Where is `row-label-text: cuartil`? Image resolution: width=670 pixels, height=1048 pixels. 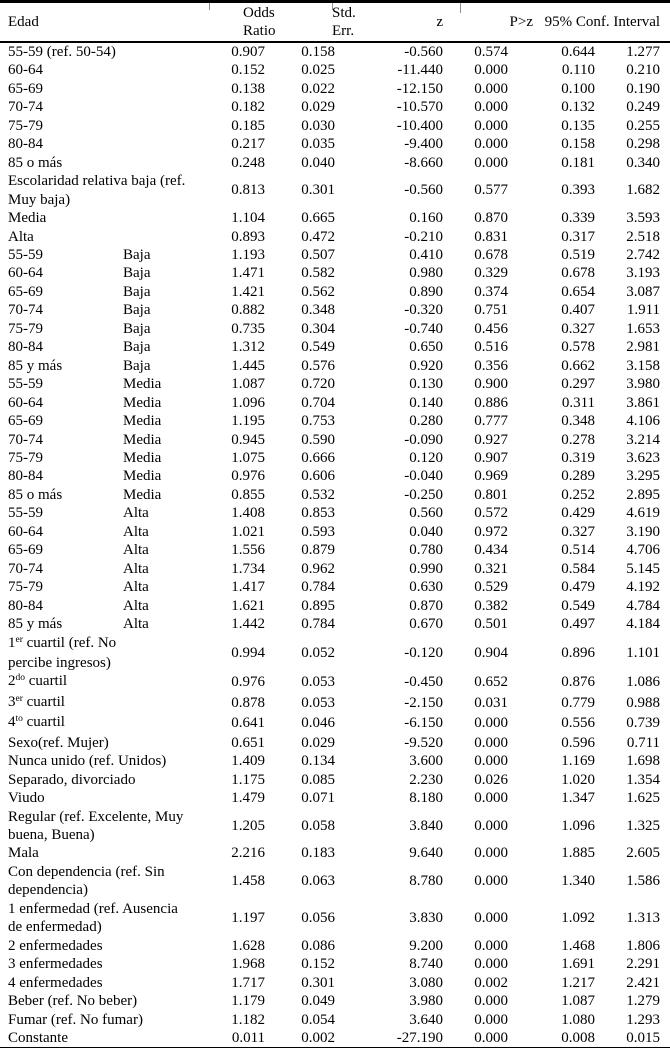
row-label-text: cuartil is located at coordinates (46, 681).